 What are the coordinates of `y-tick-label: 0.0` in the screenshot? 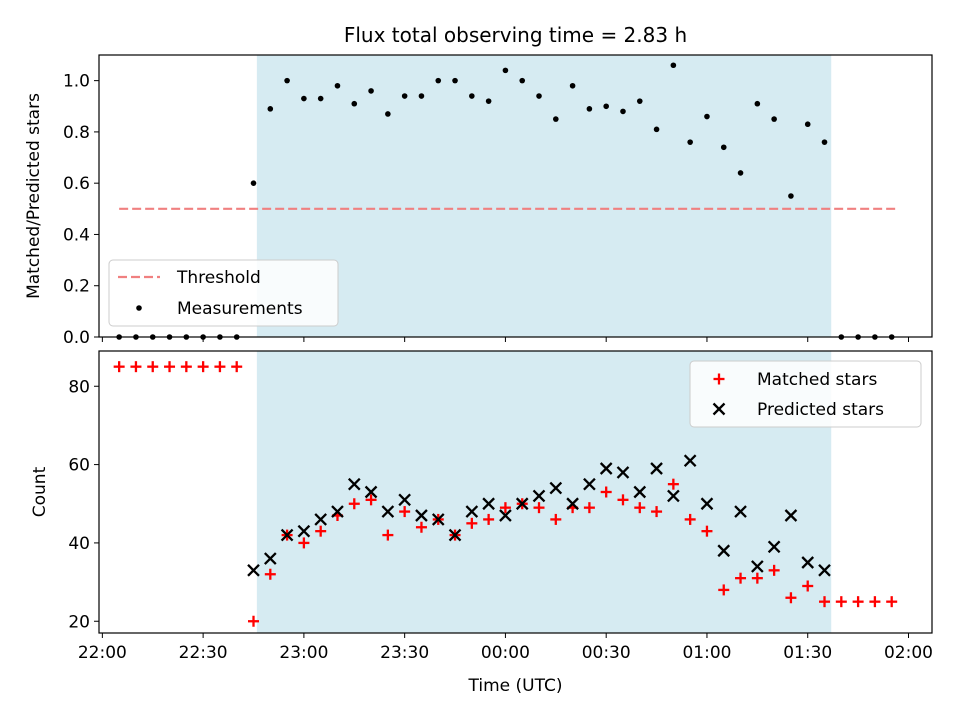 It's located at (76, 338).